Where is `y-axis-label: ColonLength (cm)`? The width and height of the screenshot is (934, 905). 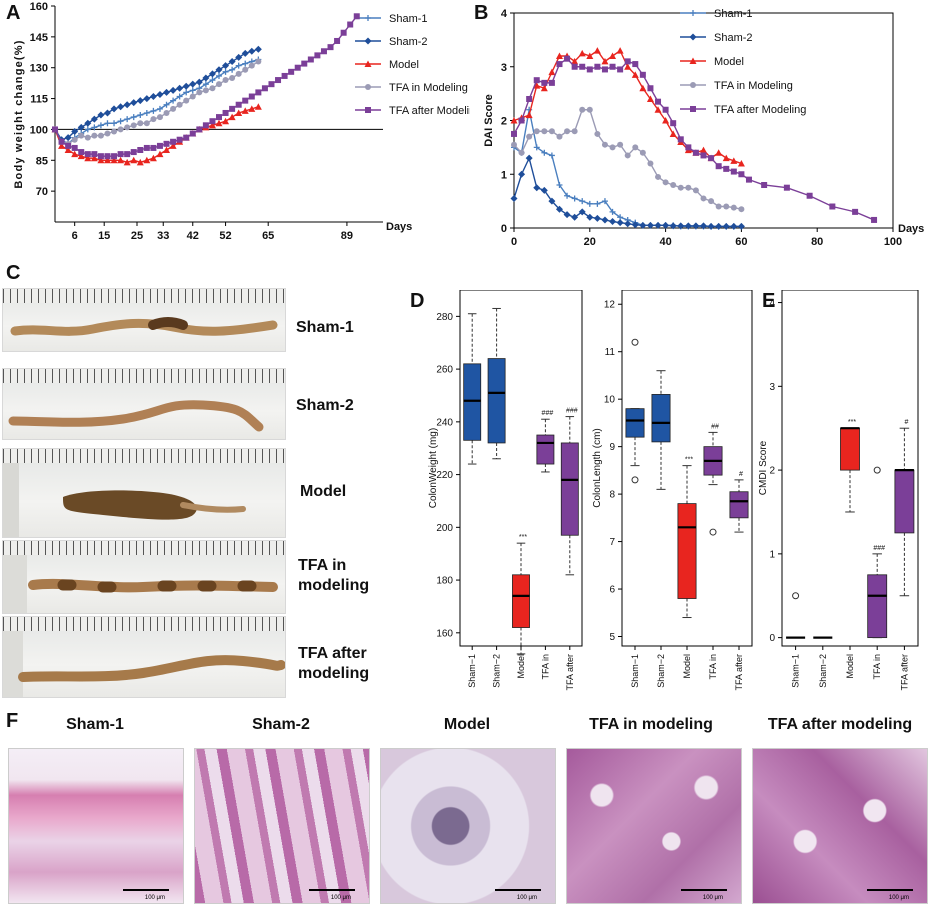
y-axis-label: ColonLength (cm) is located at coordinates (597, 467).